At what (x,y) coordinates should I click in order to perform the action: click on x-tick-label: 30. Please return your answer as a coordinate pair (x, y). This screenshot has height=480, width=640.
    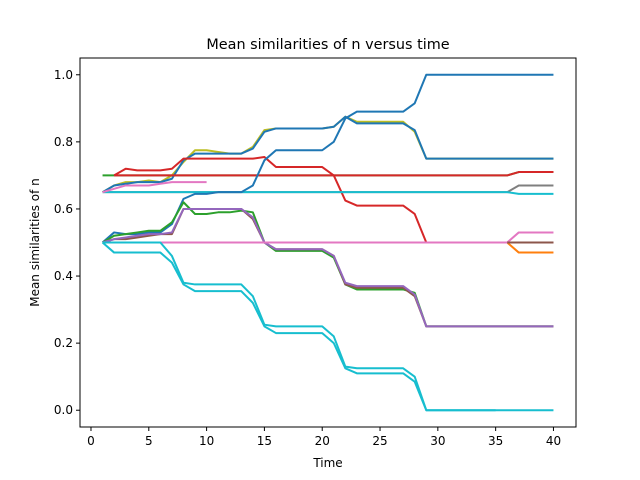
    Looking at the image, I should click on (437, 441).